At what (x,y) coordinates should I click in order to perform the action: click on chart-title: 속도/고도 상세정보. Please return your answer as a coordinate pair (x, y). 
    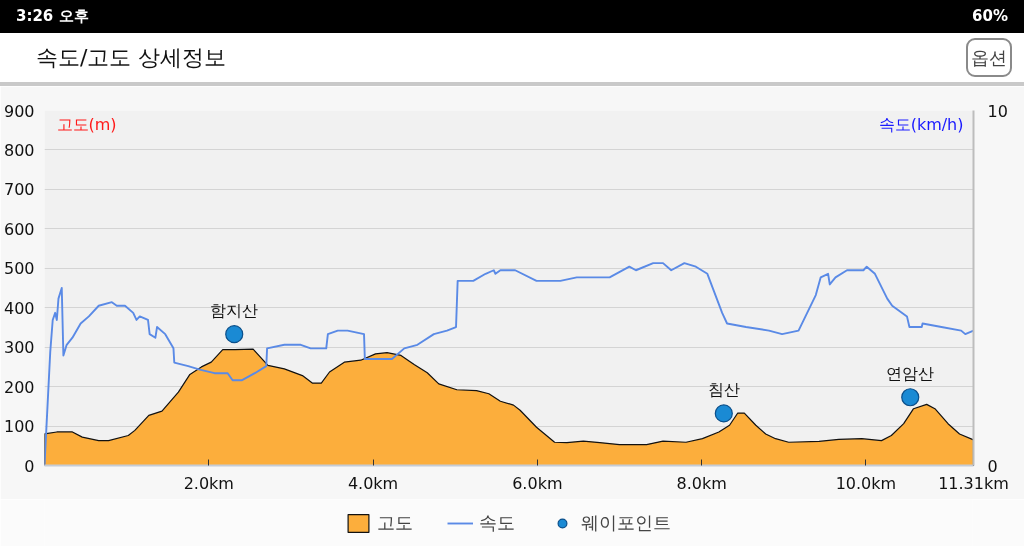
    Looking at the image, I should click on (131, 57).